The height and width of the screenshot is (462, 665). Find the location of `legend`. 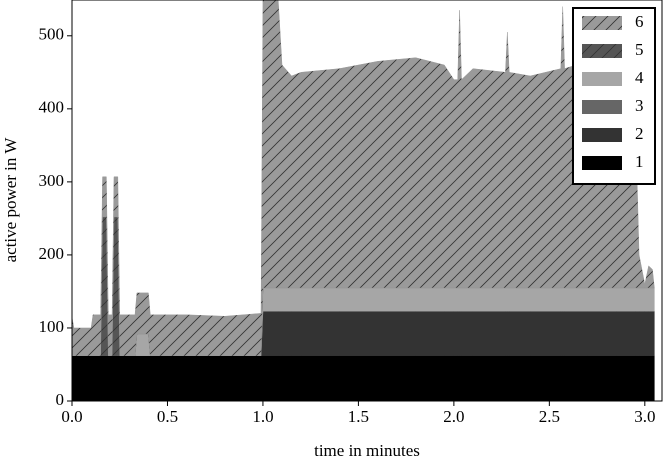

legend is located at coordinates (614, 96).